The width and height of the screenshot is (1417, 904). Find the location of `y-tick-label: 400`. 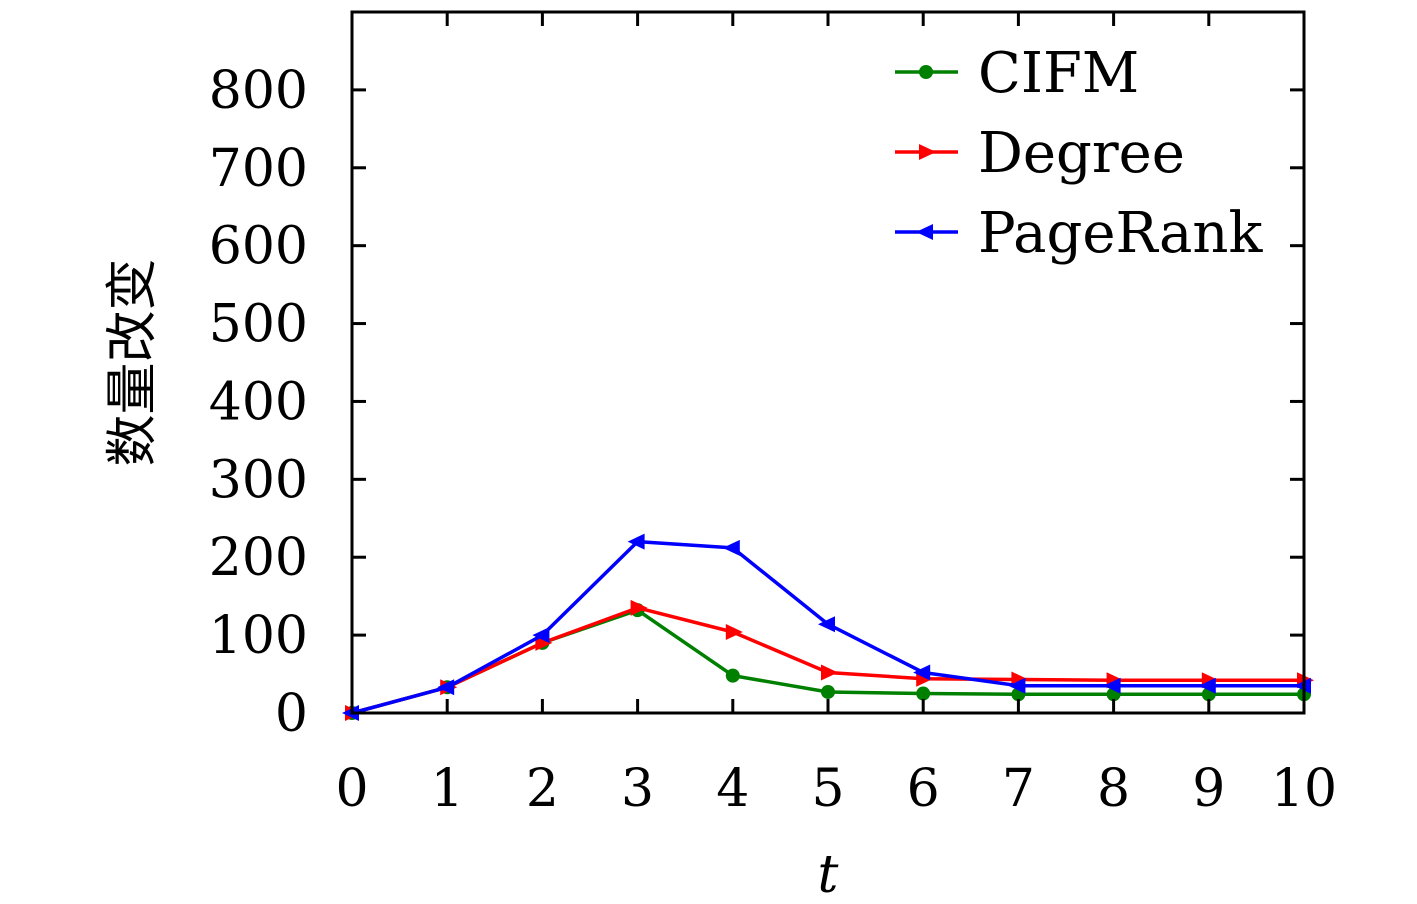

y-tick-label: 400 is located at coordinates (258, 402).